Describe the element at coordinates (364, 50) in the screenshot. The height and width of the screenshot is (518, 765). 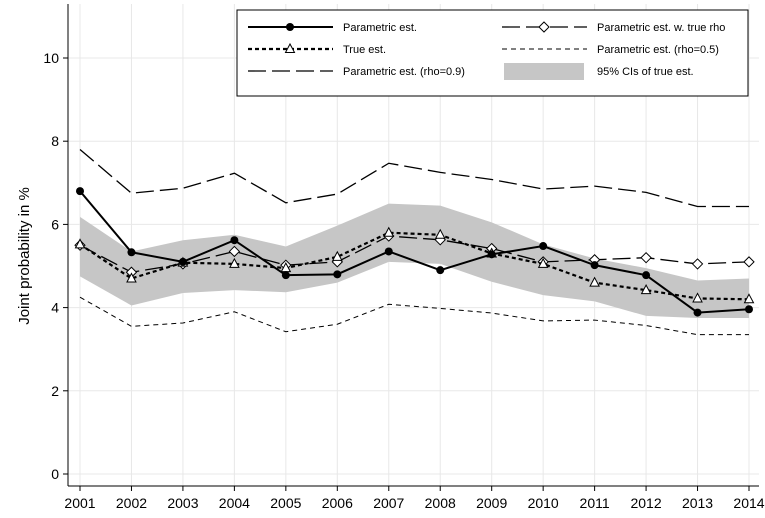
I see `legend-label-true: True est.` at that location.